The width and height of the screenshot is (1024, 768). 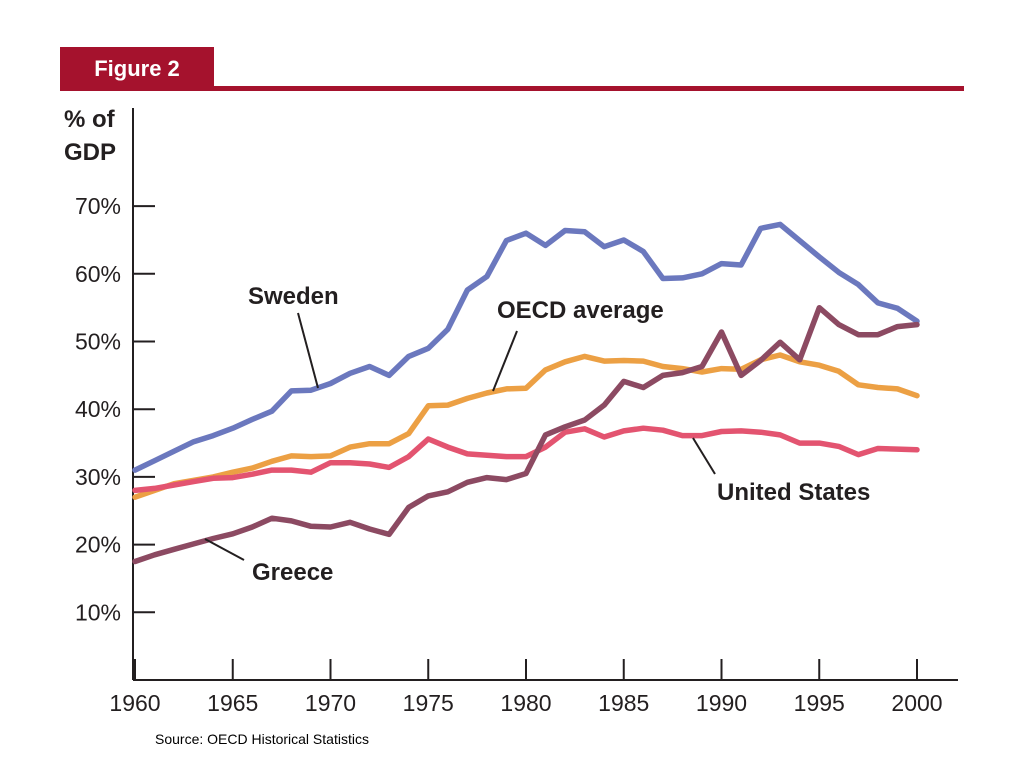 I want to click on series-line-oecd-average, so click(x=526, y=426).